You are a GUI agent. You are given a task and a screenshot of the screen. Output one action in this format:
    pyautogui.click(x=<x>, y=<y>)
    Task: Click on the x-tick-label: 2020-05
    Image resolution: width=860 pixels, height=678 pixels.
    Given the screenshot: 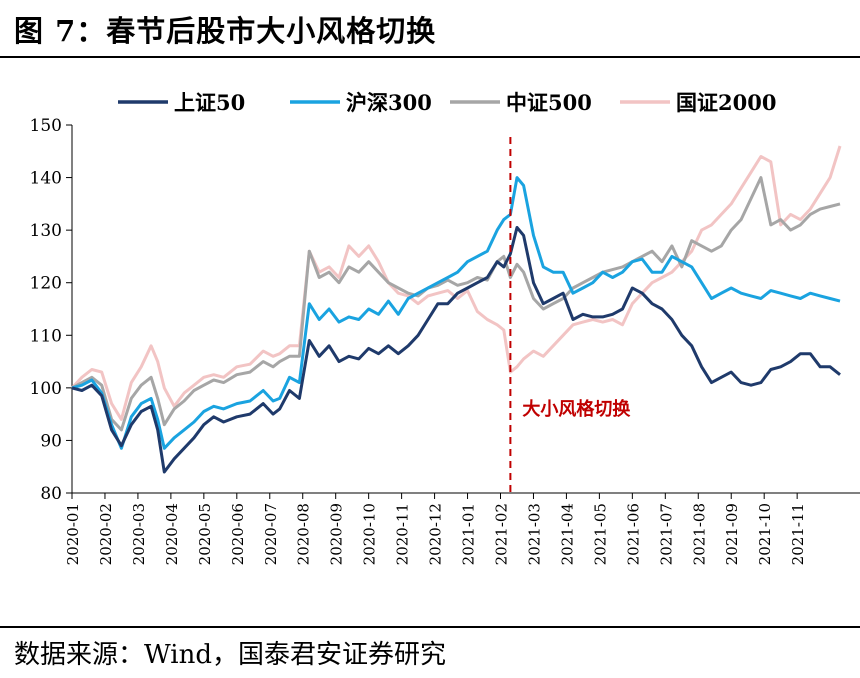 What is the action you would take?
    pyautogui.click(x=205, y=534)
    